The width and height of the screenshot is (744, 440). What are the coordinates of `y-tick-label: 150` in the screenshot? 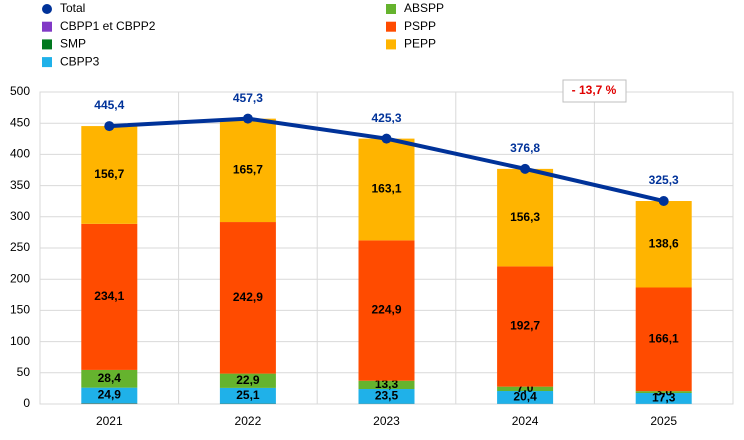 It's located at (20, 310).